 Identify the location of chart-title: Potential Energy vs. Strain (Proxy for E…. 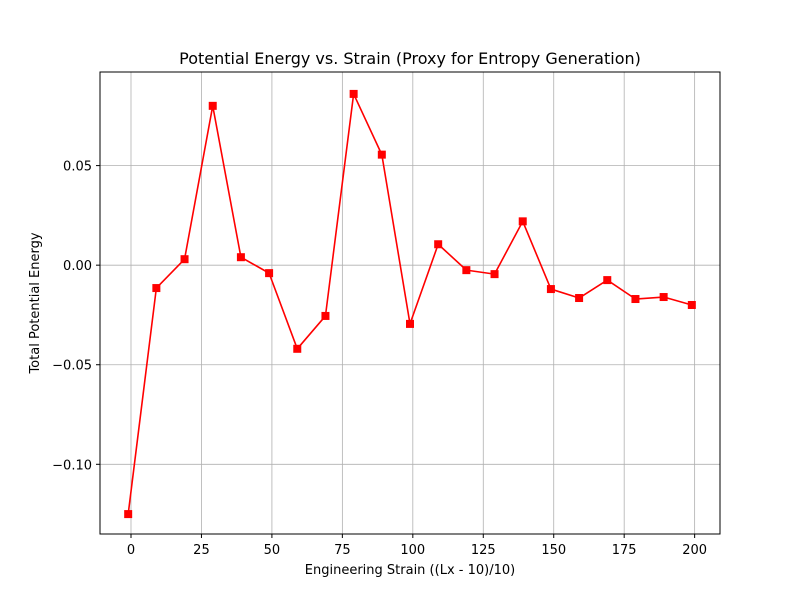
(410, 58).